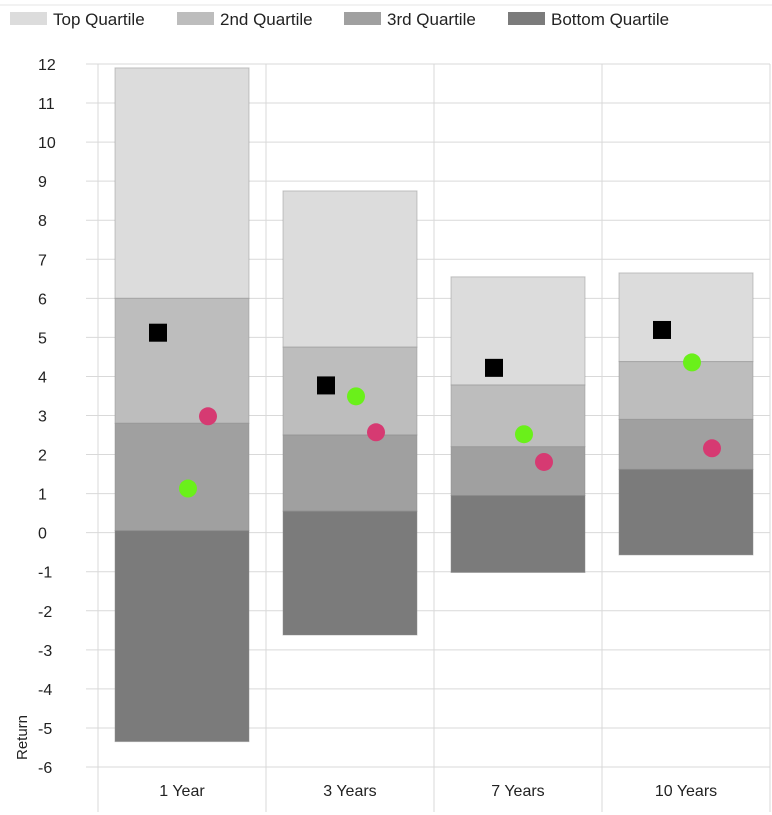 The image size is (772, 815). Describe the element at coordinates (42, 182) in the screenshot. I see `y-tick-label: 9` at that location.